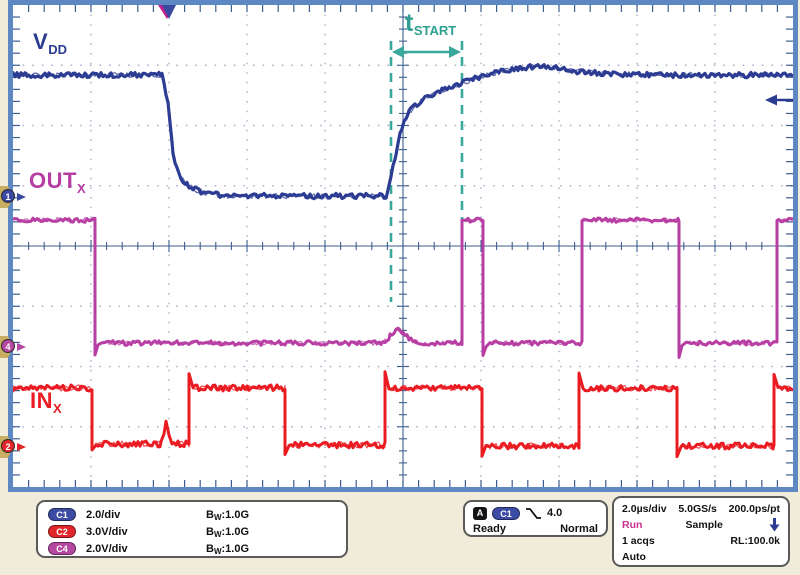 The height and width of the screenshot is (575, 800). What do you see at coordinates (192, 531) in the screenshot?
I see `channel-readout-row-c2: C2 3.0V/div BW:1.0G` at bounding box center [192, 531].